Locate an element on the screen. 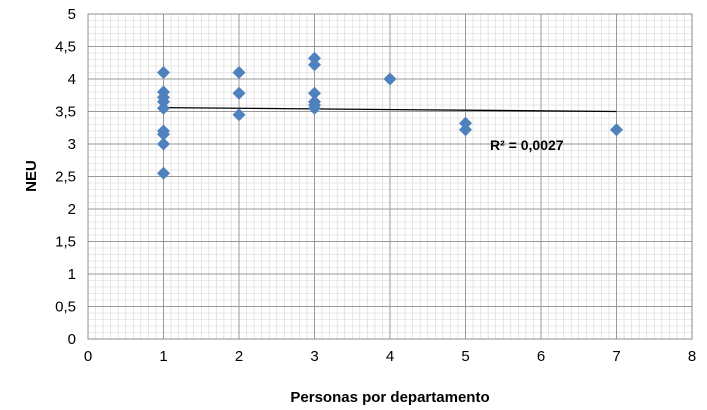  x-tick-label: 4 is located at coordinates (390, 356).